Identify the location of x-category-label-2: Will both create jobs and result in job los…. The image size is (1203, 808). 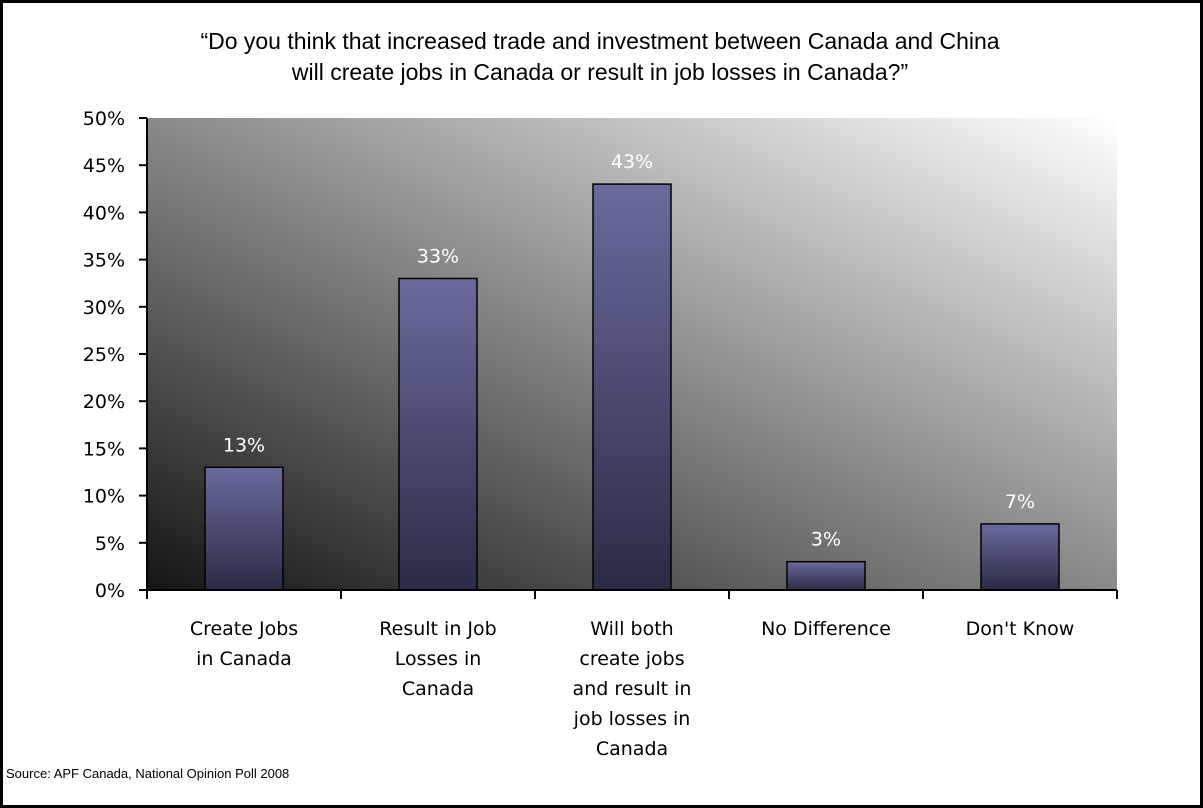
(632, 689).